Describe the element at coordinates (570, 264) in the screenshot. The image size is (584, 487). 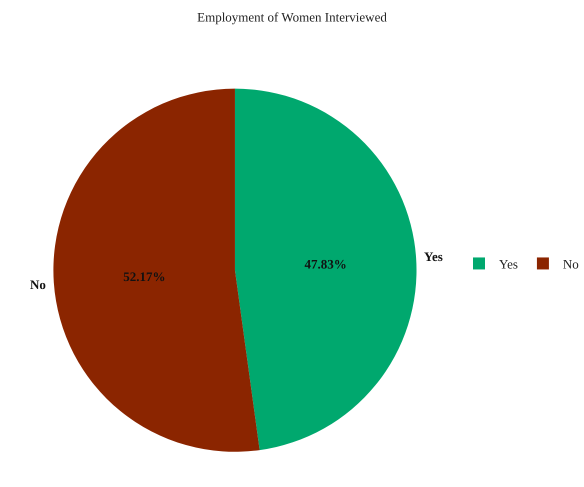
I see `legend-label: No` at that location.